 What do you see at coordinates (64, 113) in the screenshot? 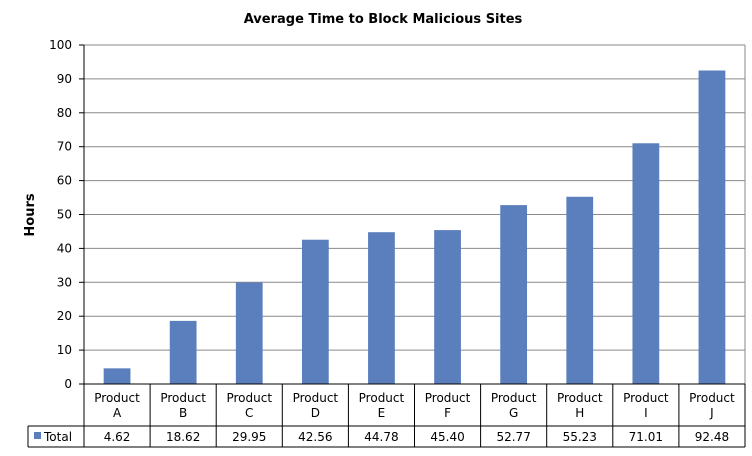
I see `y-tick-label: 80` at bounding box center [64, 113].